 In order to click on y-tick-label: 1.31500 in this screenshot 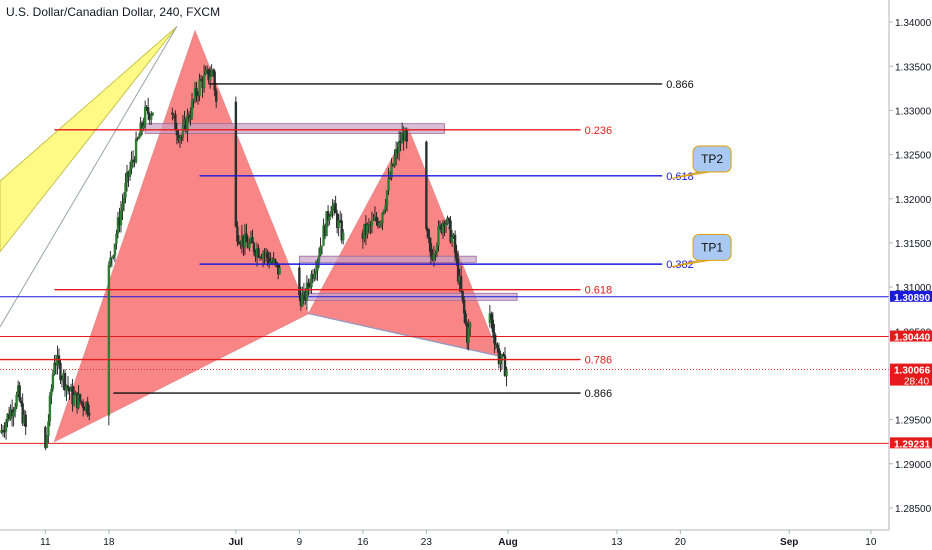, I will do `click(913, 244)`.